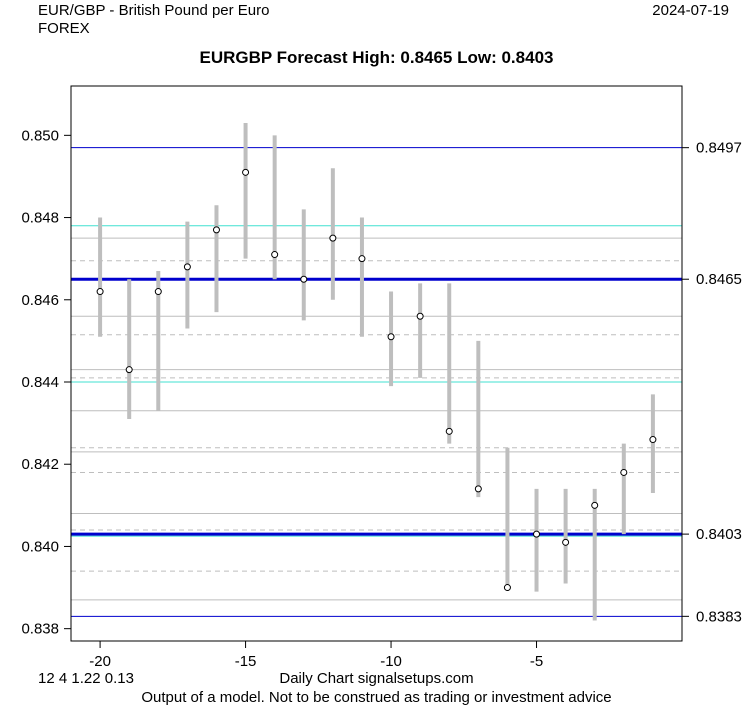 The width and height of the screenshot is (753, 708). Describe the element at coordinates (719, 148) in the screenshot. I see `right-tick-label: 0.8497` at that location.